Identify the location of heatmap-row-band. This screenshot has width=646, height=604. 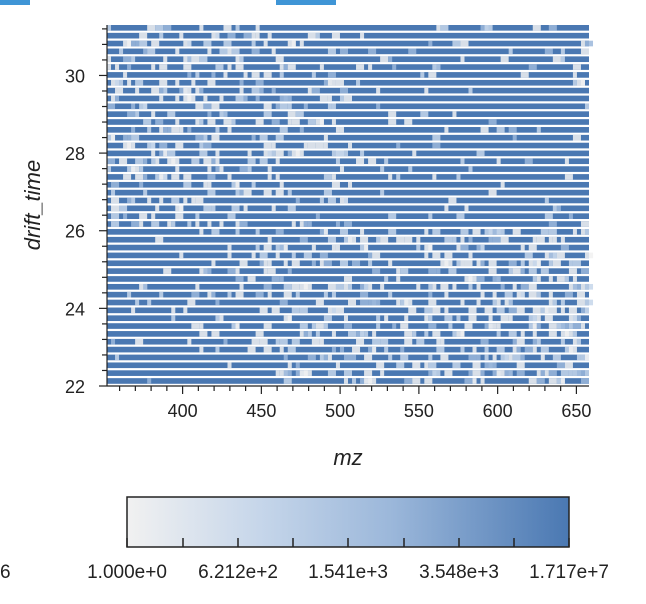
(348, 106).